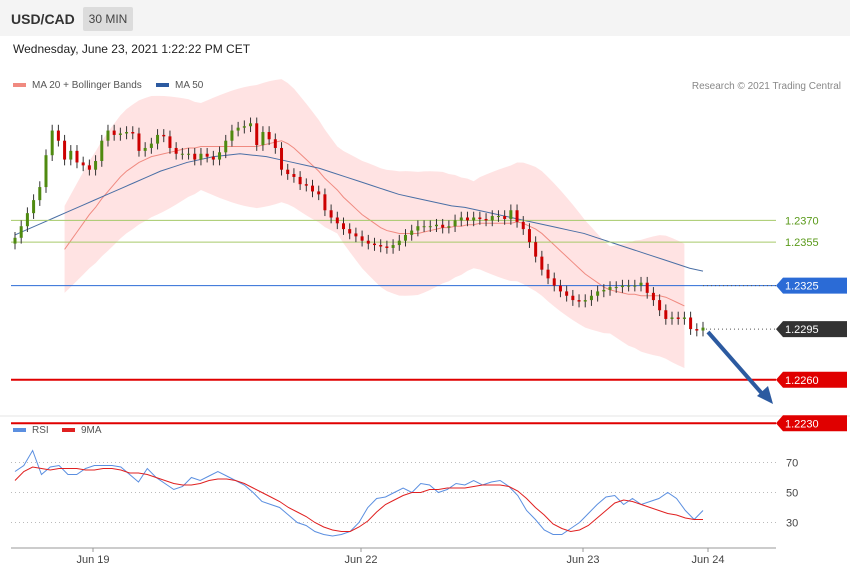 This screenshot has height=576, width=850. I want to click on rsi-ma-legend: 9MA, so click(82, 430).